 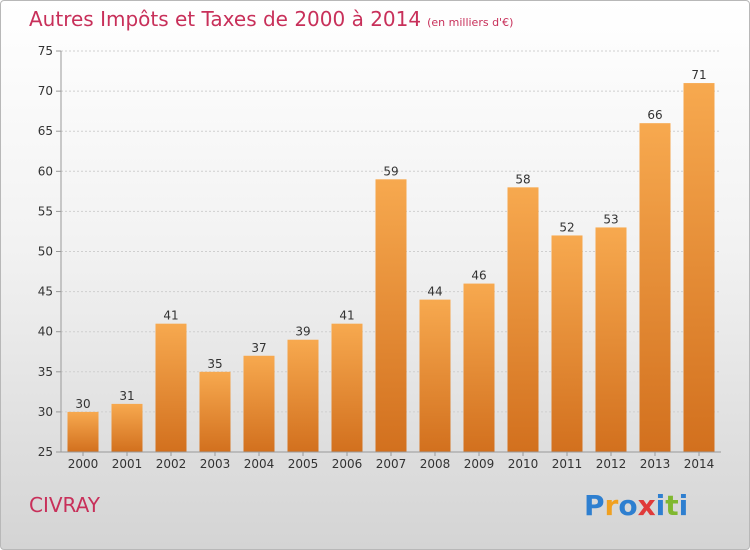 I want to click on bar-value-label: 31, so click(x=126, y=396).